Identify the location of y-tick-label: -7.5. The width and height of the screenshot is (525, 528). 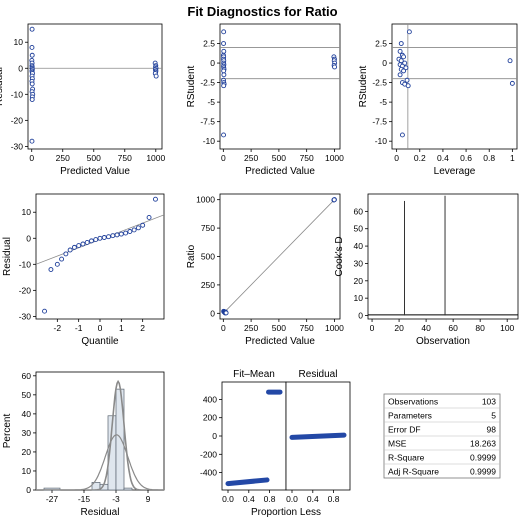
(207, 122).